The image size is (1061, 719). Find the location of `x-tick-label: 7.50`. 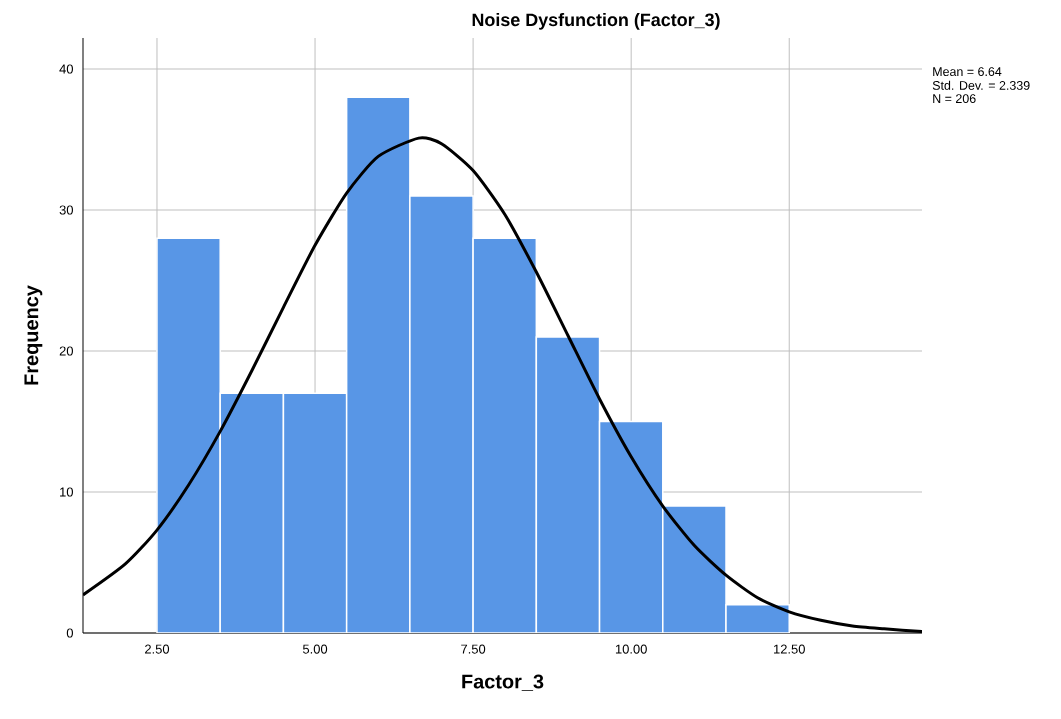

x-tick-label: 7.50 is located at coordinates (473, 649).